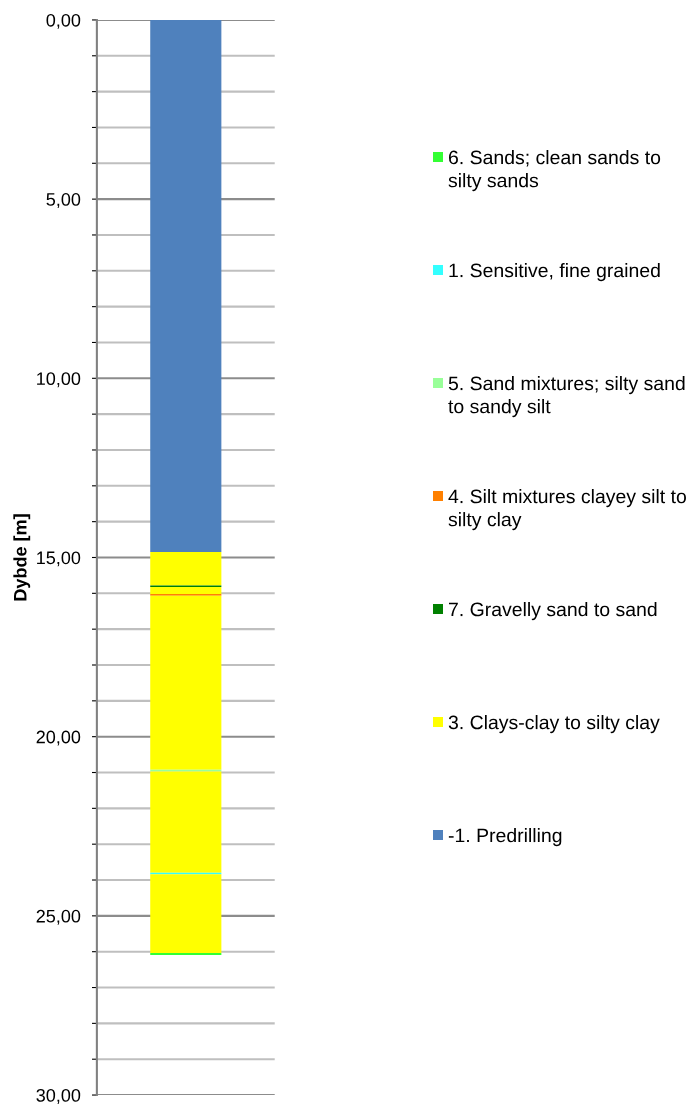  Describe the element at coordinates (505, 837) in the screenshot. I see `legend-label: -1. Predrilling` at that location.